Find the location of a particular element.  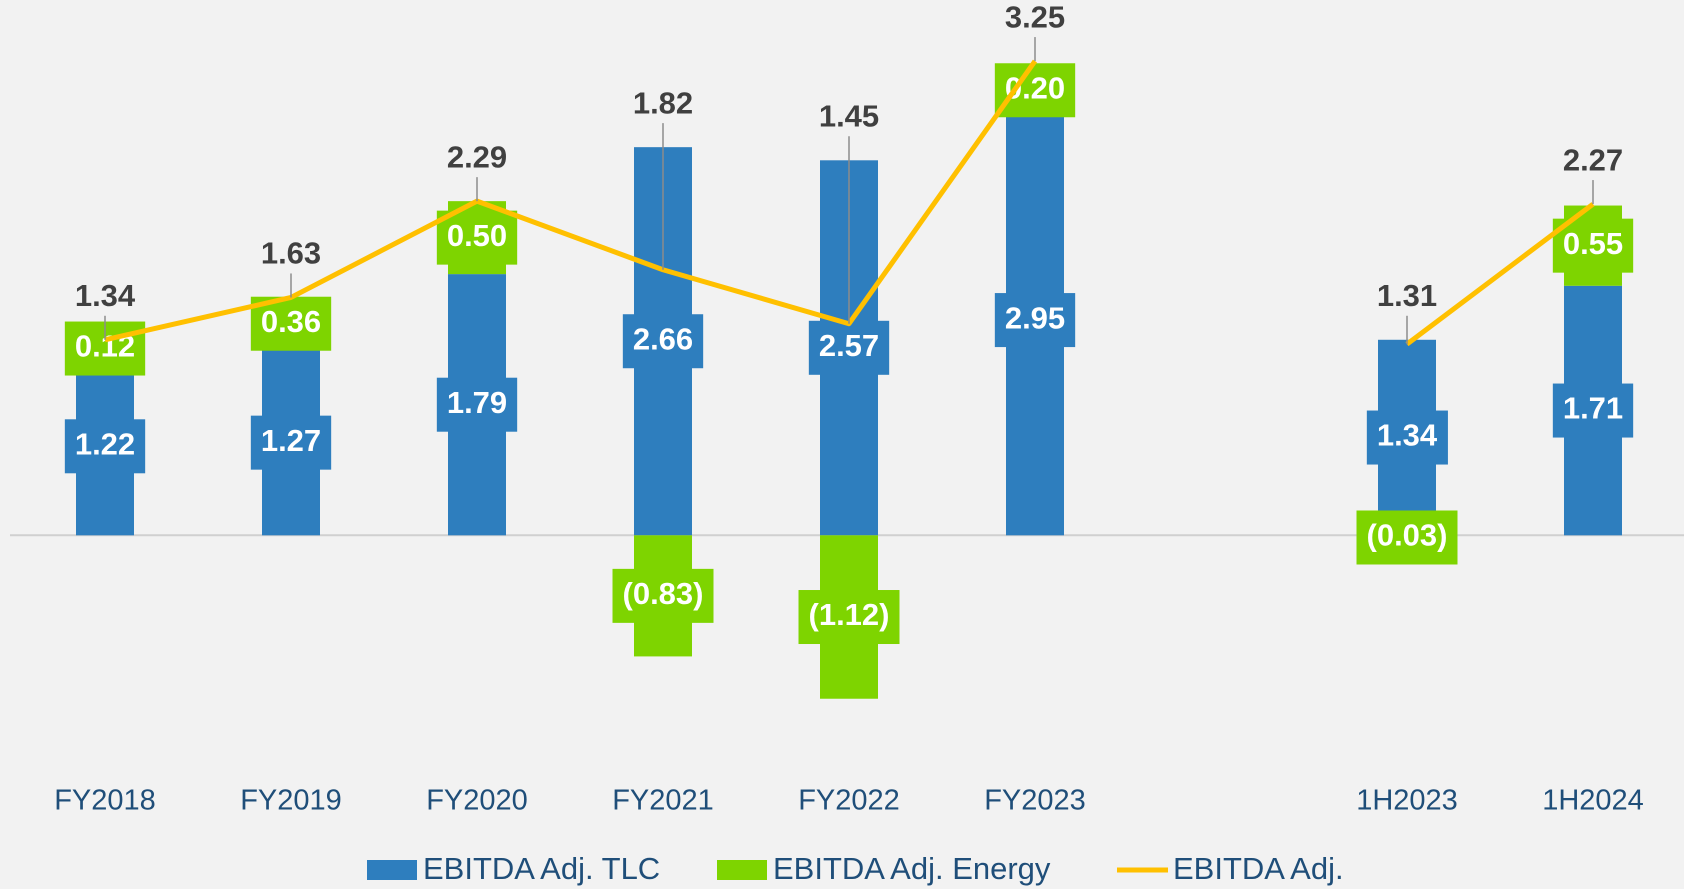

data-label: 2.95 is located at coordinates (1035, 317).